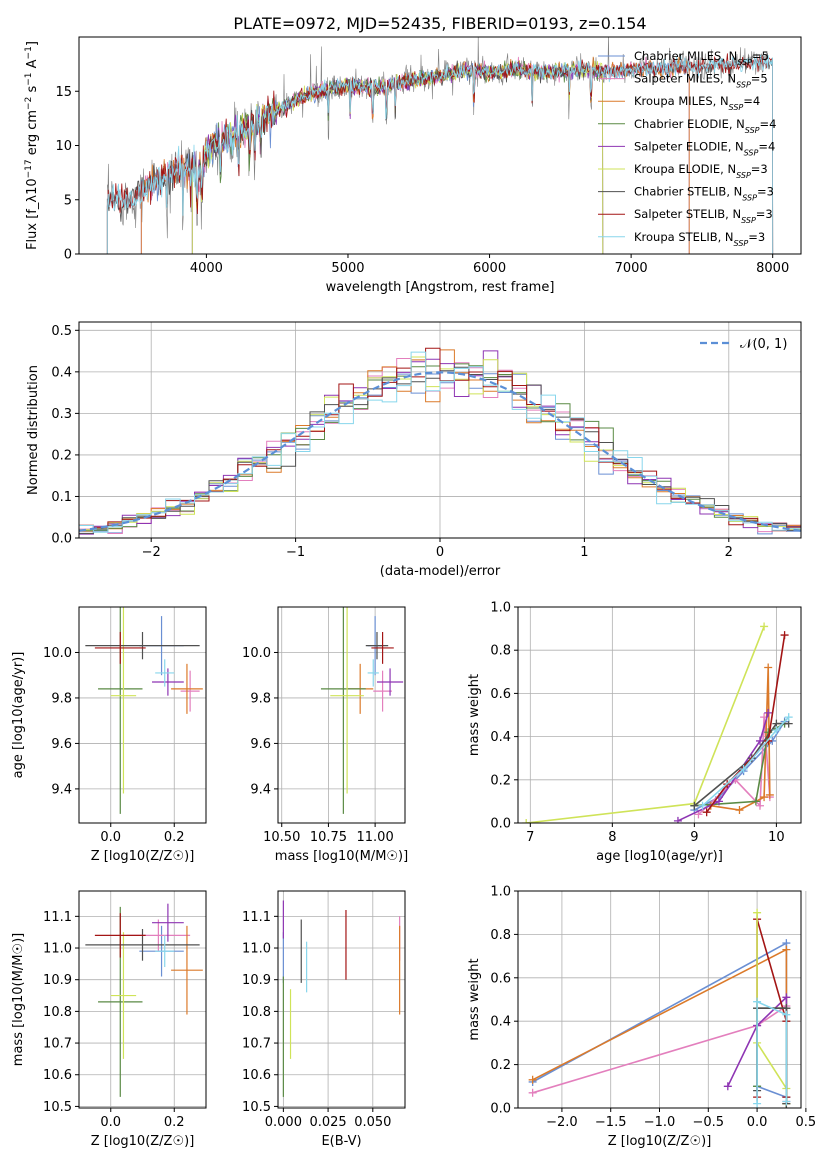 The width and height of the screenshot is (819, 1170). I want to click on x-tick-label: 7, so click(530, 837).